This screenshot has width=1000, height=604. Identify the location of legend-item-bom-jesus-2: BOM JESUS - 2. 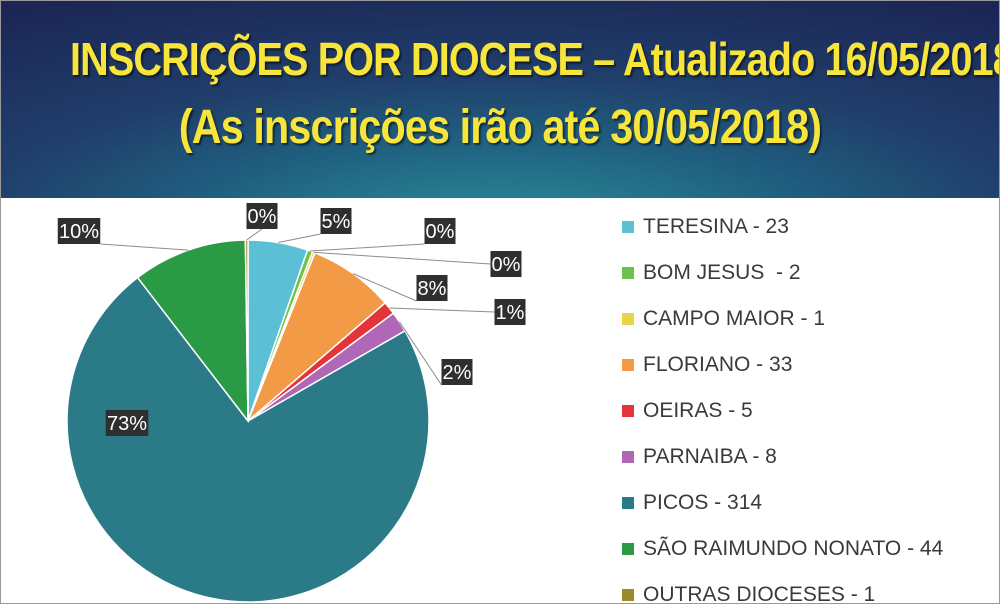
(782, 273).